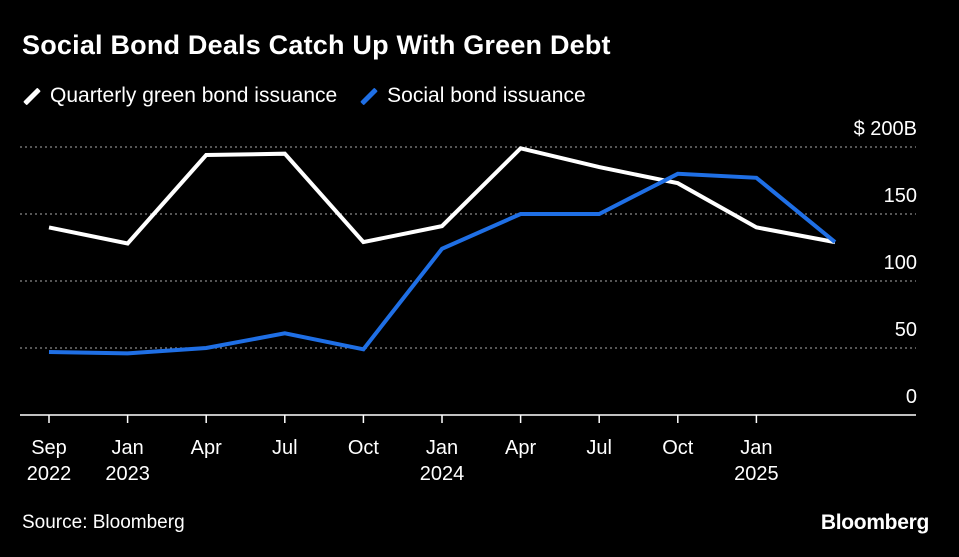 Image resolution: width=959 pixels, height=557 pixels. What do you see at coordinates (103, 522) in the screenshot?
I see `source-note: Source: Bloomberg` at bounding box center [103, 522].